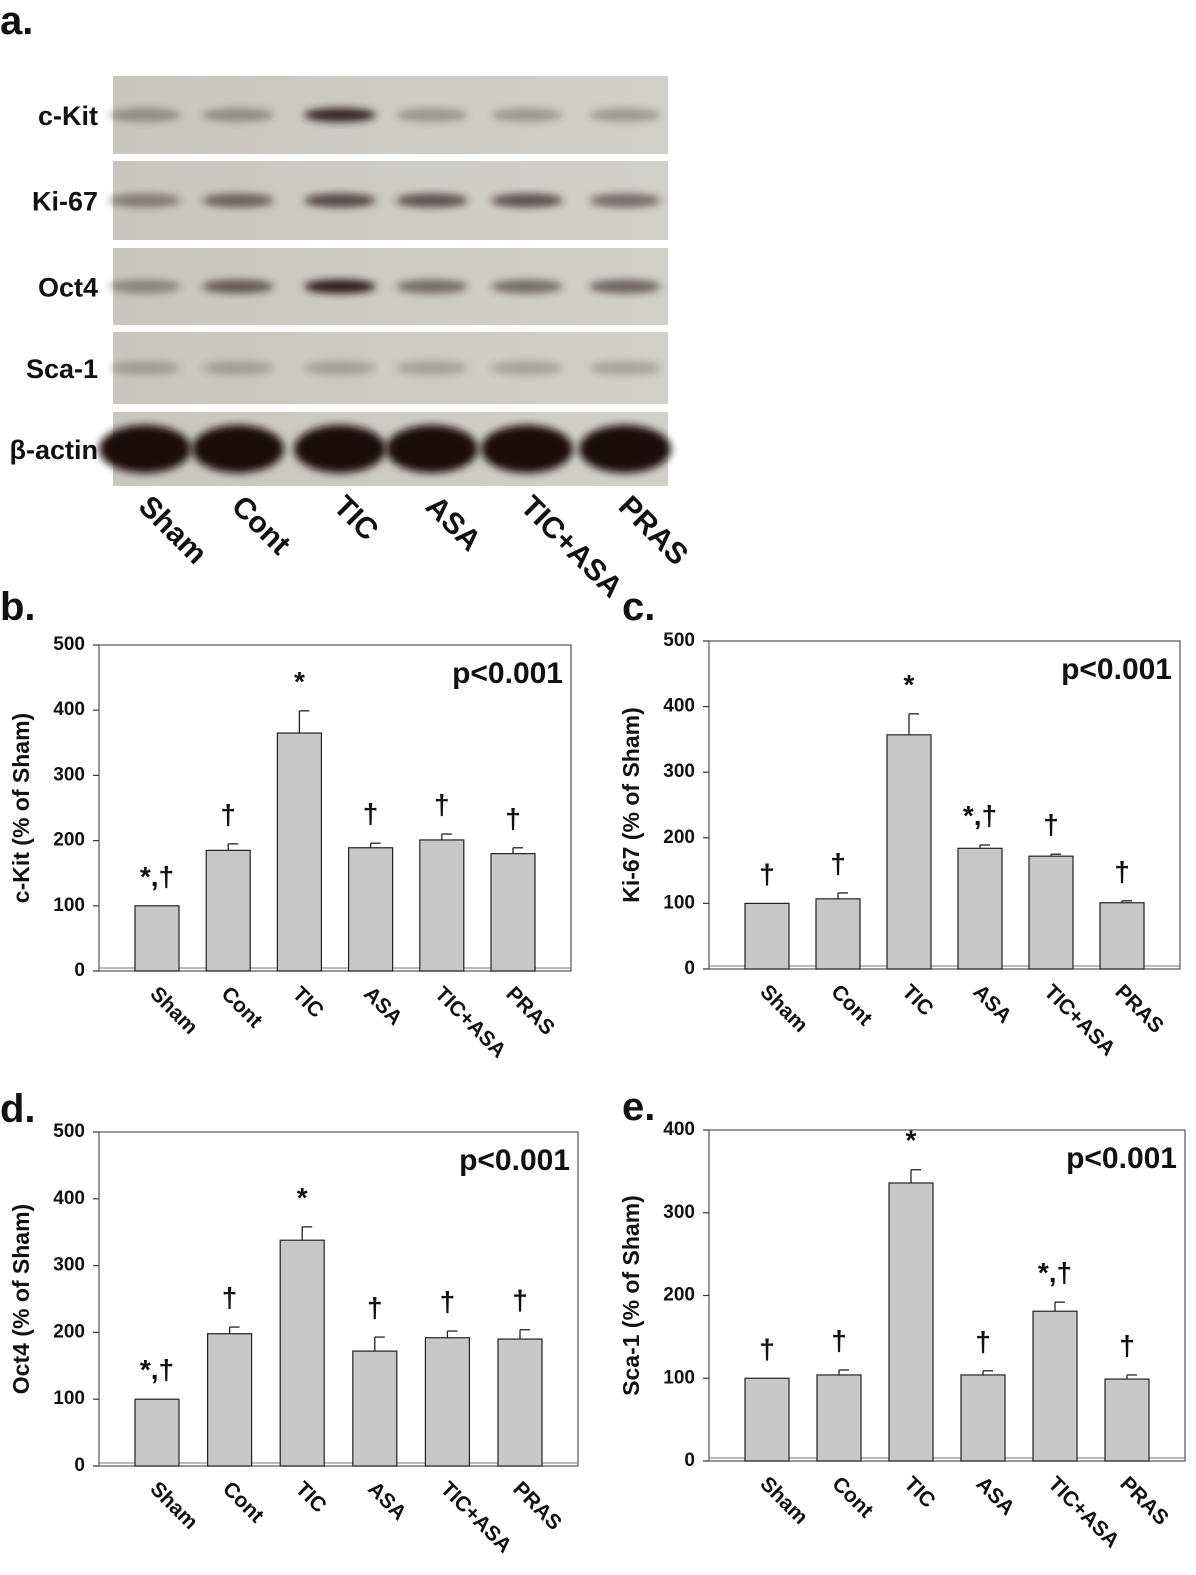 This screenshot has width=1196, height=1575. Describe the element at coordinates (980, 815) in the screenshot. I see `significance-marker: *,†` at that location.